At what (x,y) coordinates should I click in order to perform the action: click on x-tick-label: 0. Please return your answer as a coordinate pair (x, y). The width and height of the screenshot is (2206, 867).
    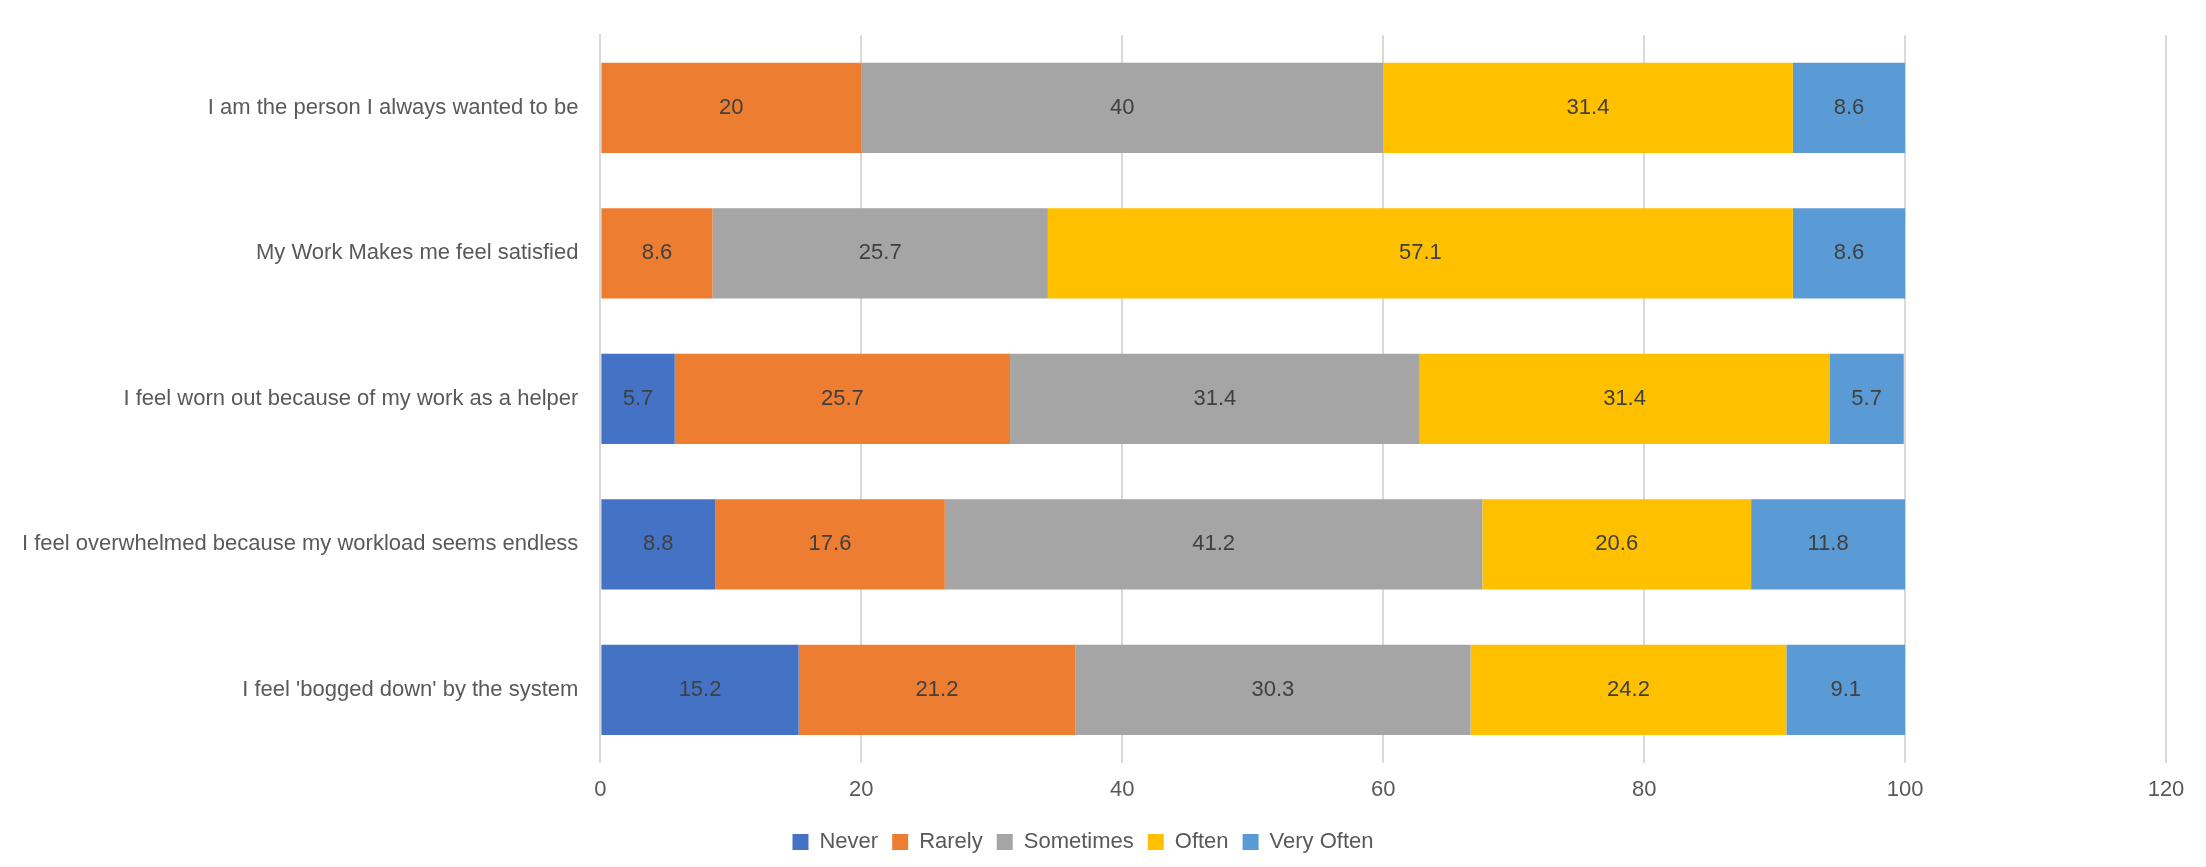
    Looking at the image, I should click on (600, 788).